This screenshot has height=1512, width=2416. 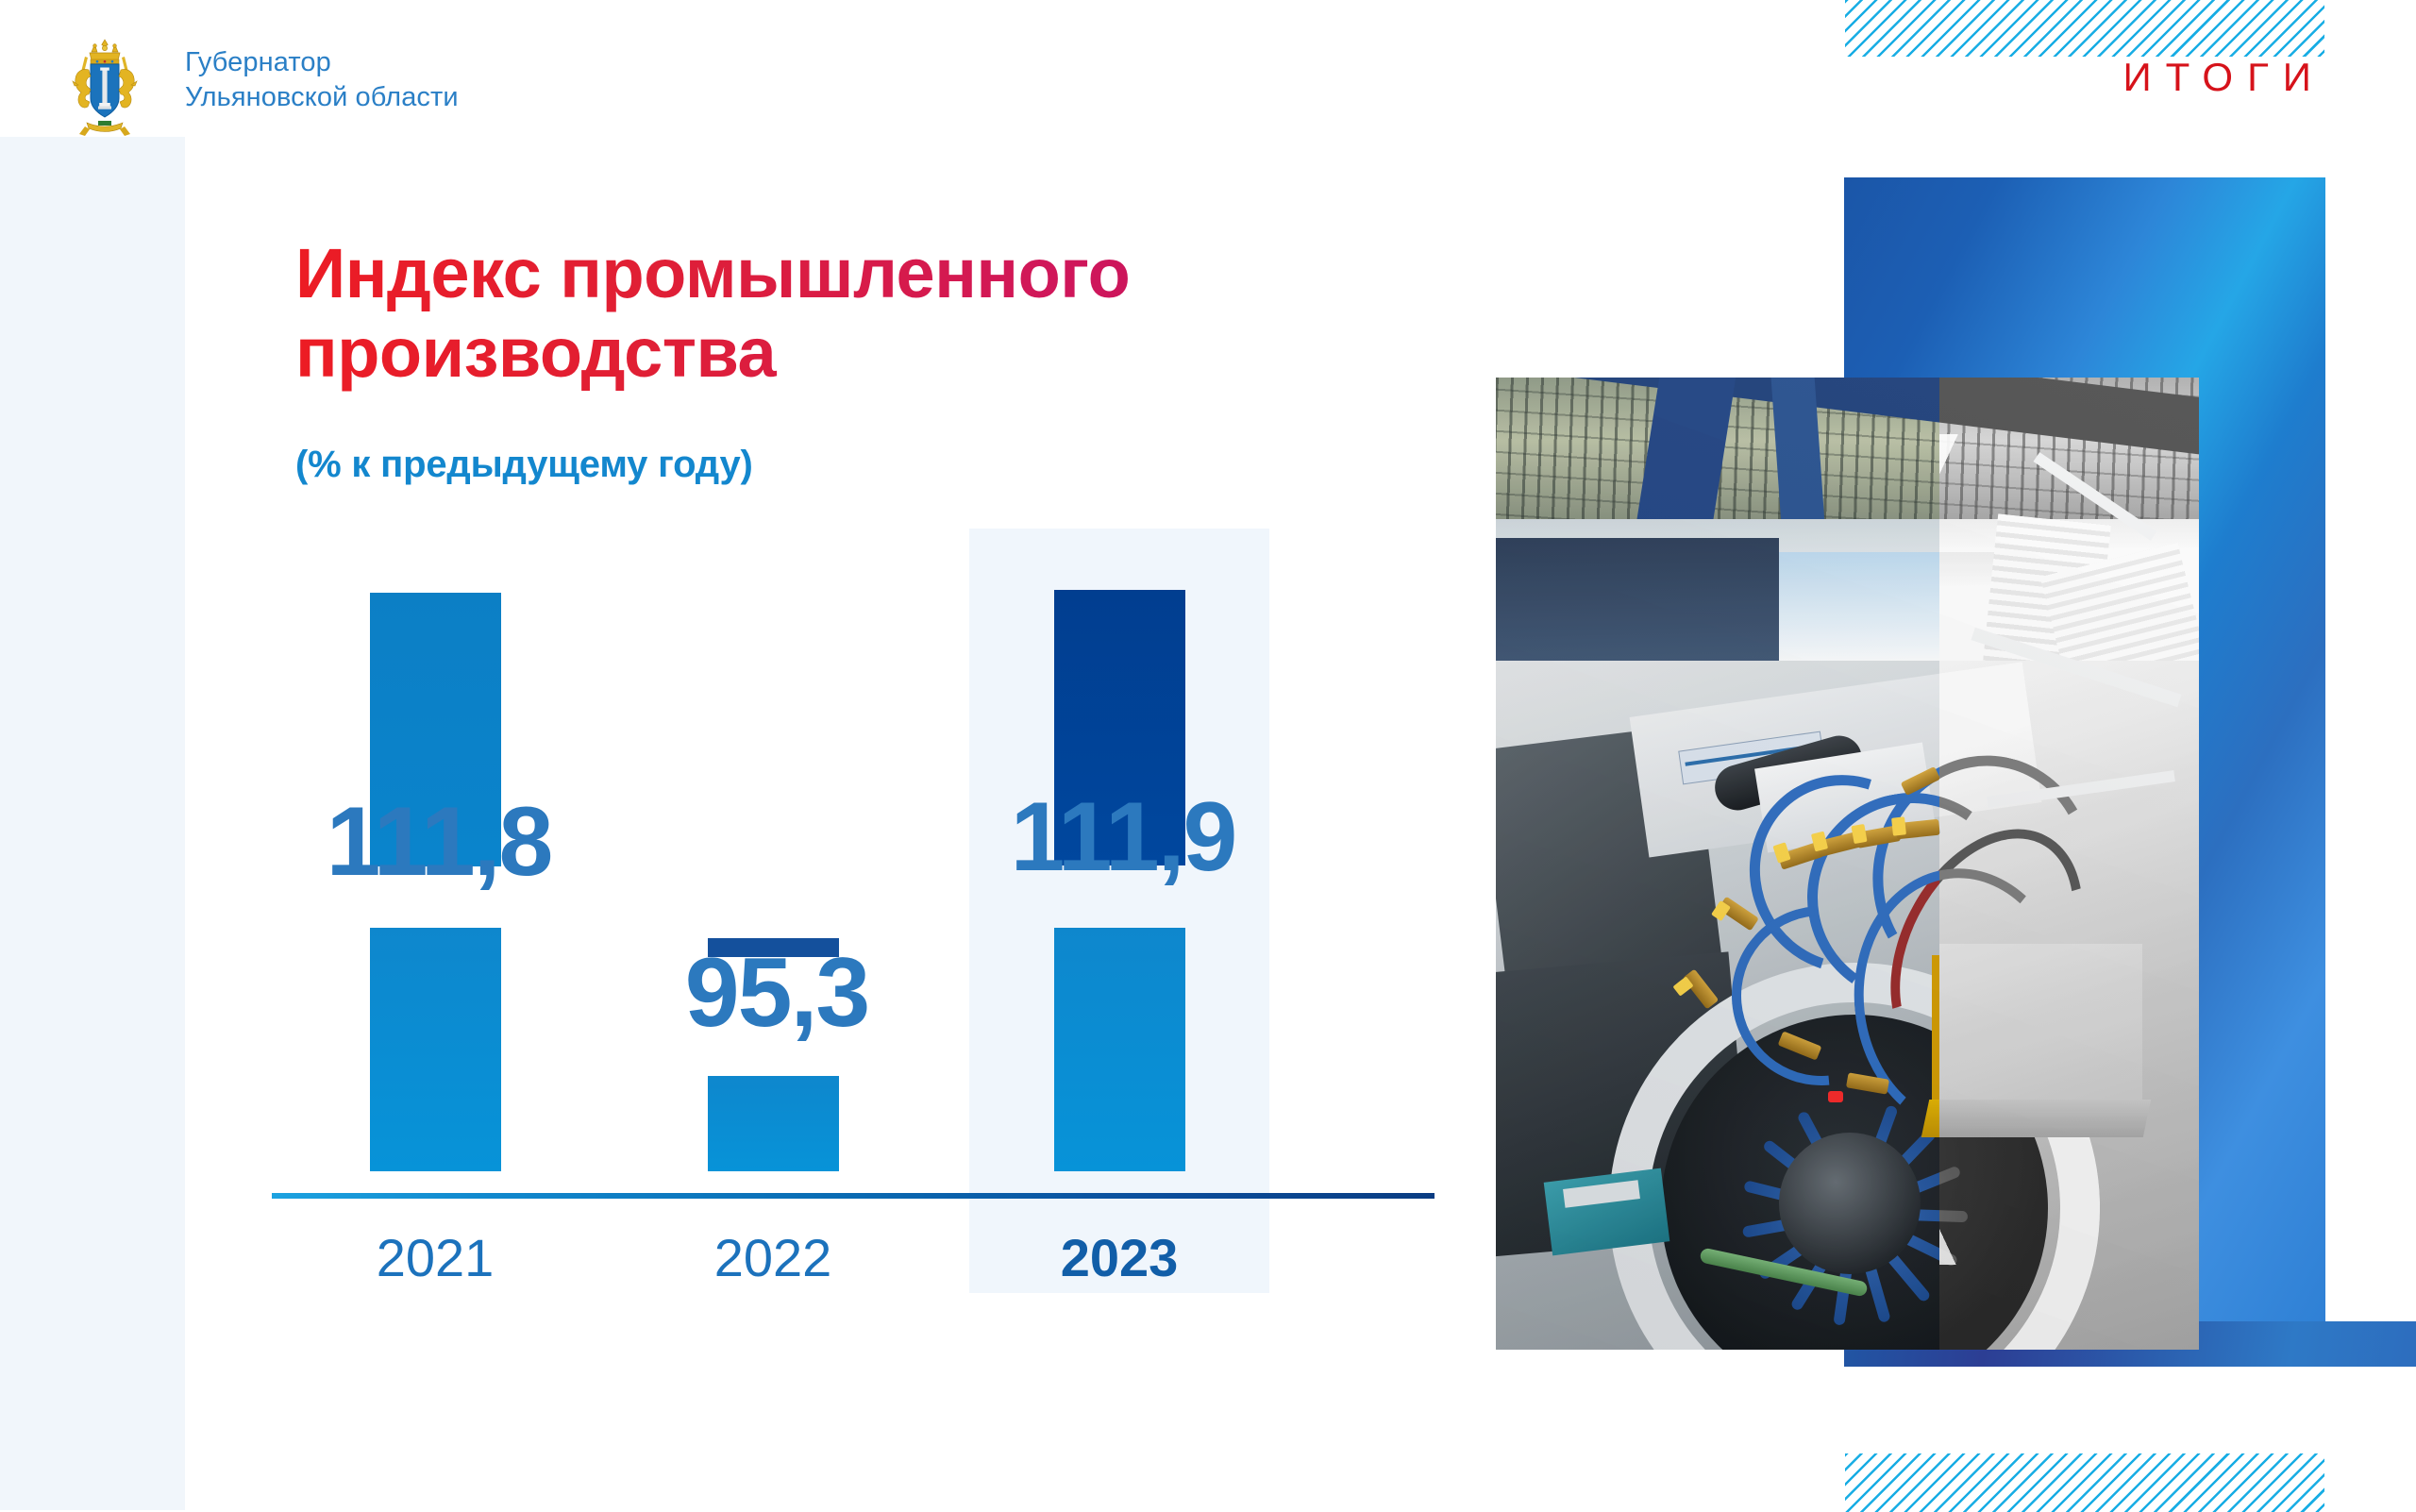 What do you see at coordinates (435, 729) in the screenshot?
I see `bar-2021-upper-segment` at bounding box center [435, 729].